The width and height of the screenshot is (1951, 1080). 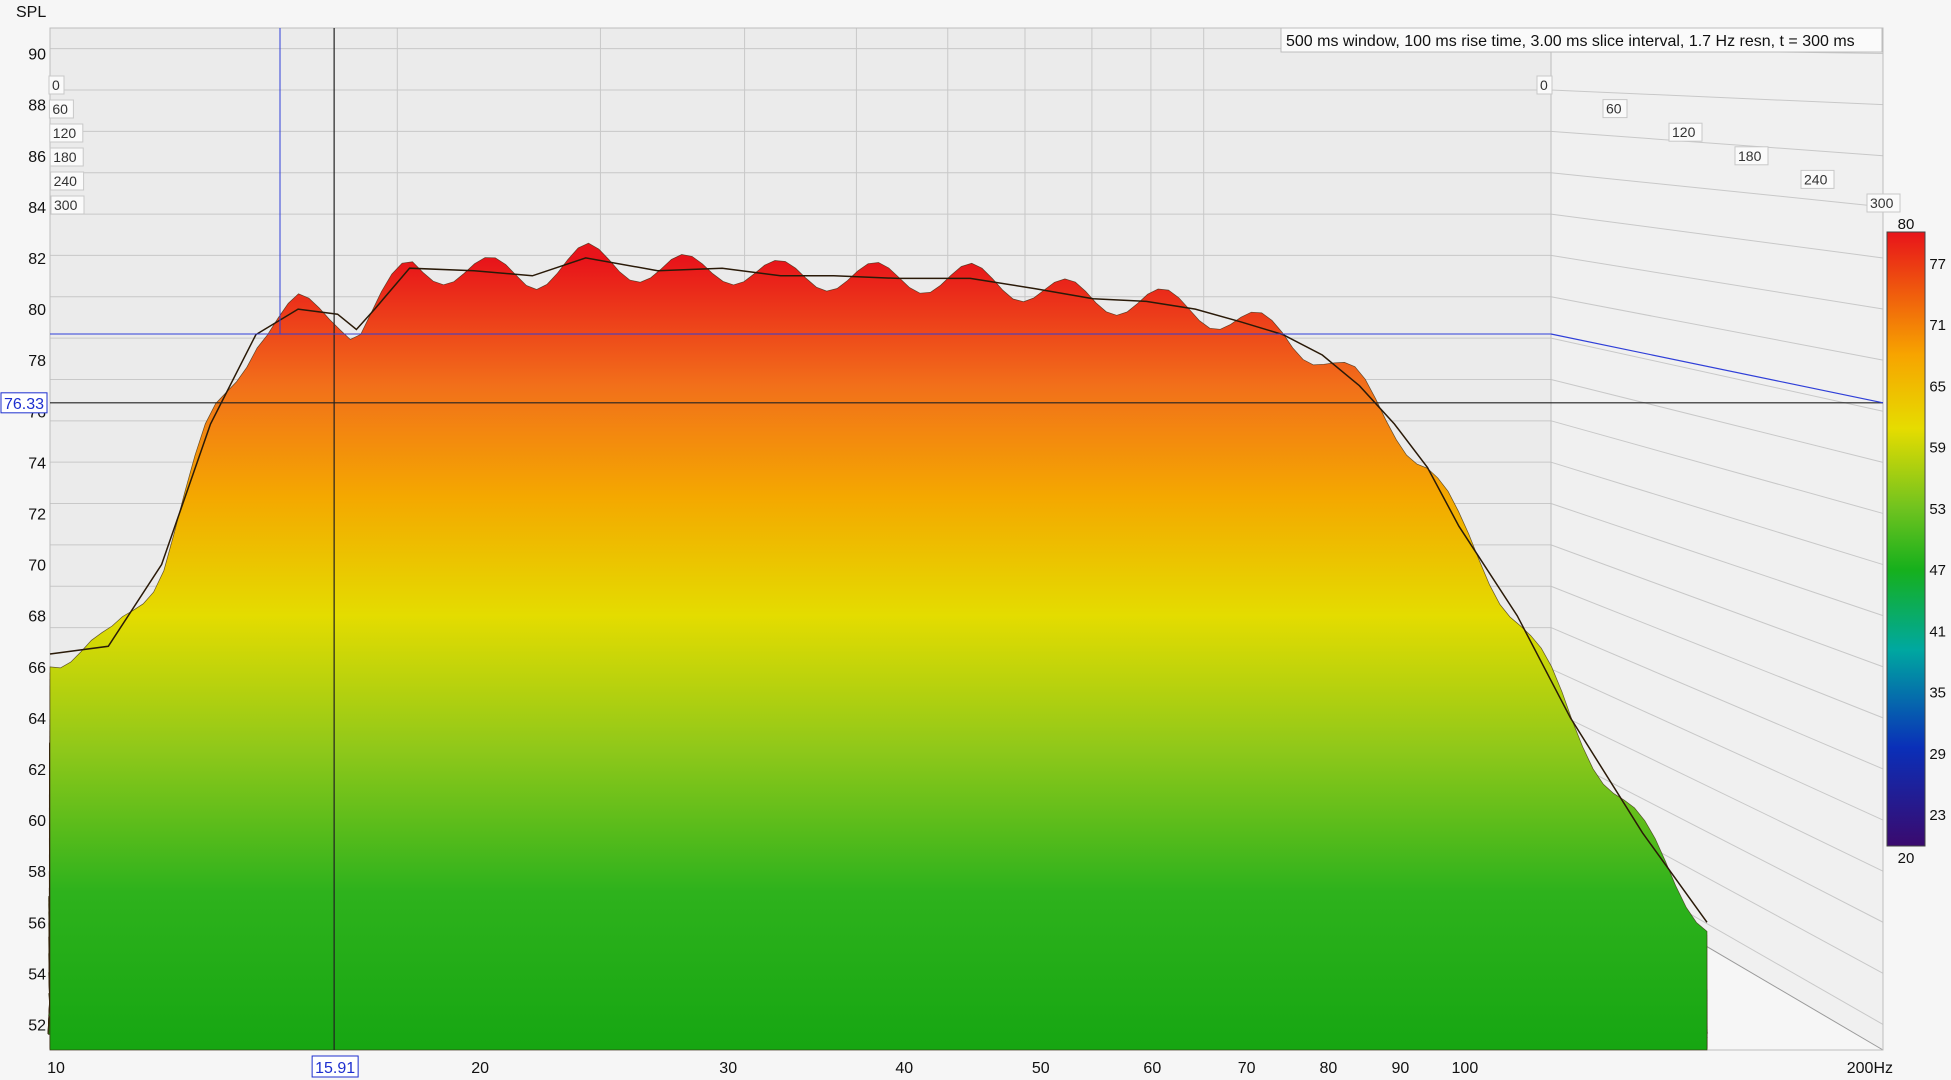 What do you see at coordinates (56, 85) in the screenshot?
I see `time-label-left: 0` at bounding box center [56, 85].